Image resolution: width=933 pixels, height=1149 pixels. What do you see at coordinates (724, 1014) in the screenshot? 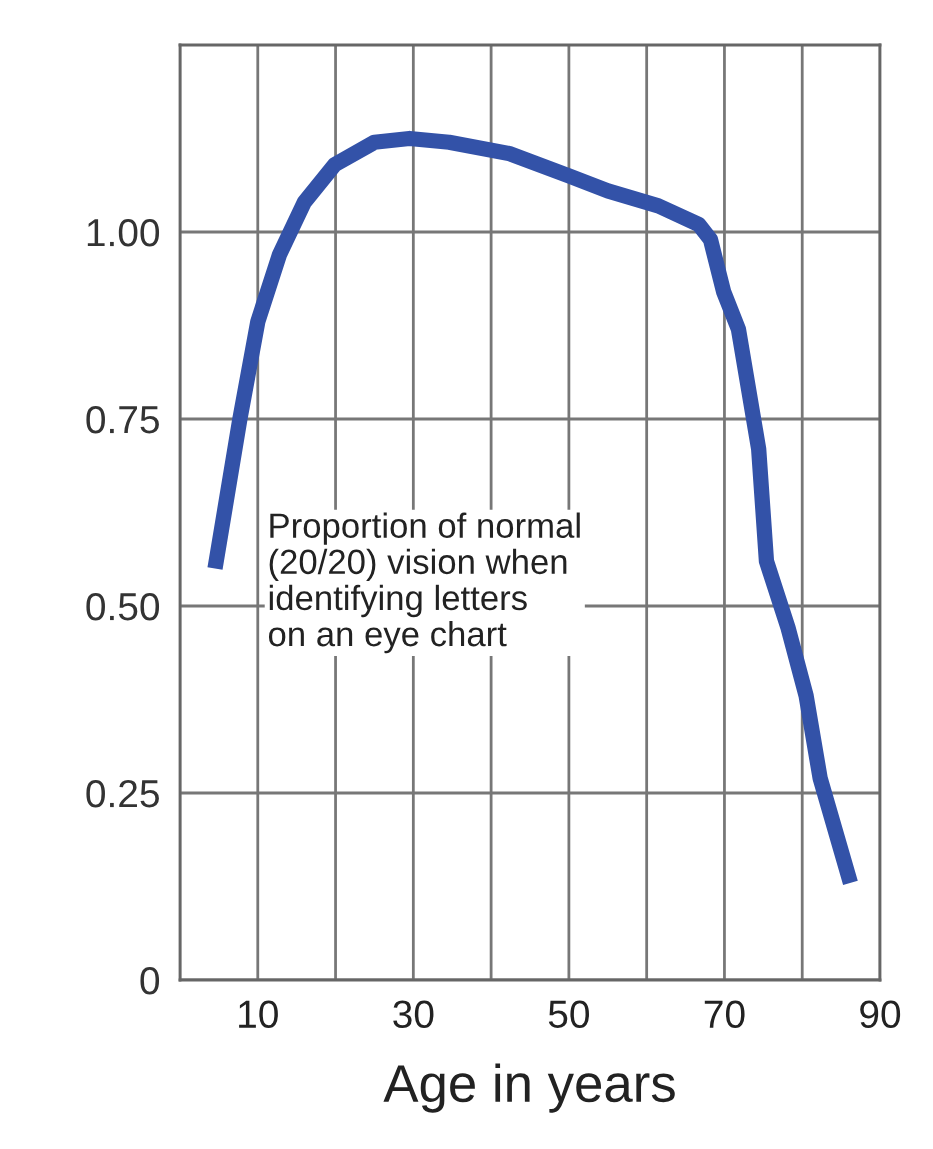
I see `x-tick-label: 70` at bounding box center [724, 1014].